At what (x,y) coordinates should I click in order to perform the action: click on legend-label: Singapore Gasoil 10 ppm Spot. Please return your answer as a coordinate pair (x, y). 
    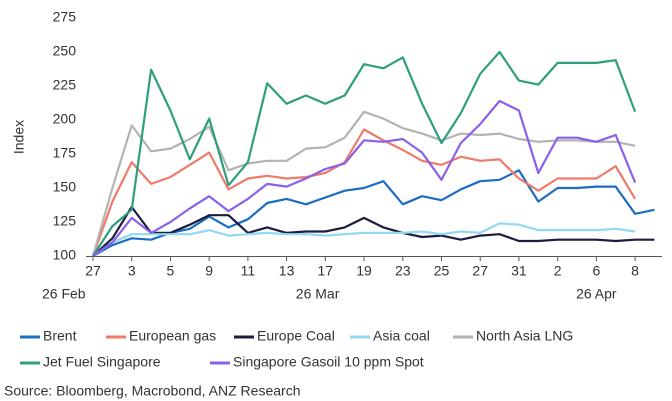
    Looking at the image, I should click on (328, 362).